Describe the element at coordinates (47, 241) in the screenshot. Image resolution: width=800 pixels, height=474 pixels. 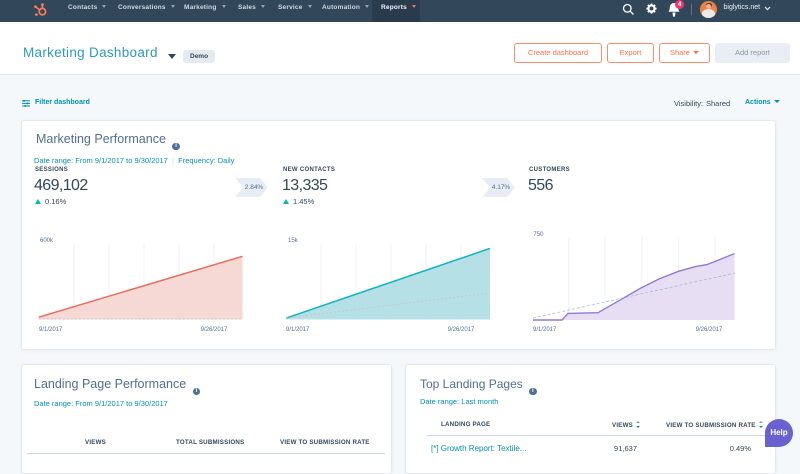
I see `svg-text: 600k` at that location.